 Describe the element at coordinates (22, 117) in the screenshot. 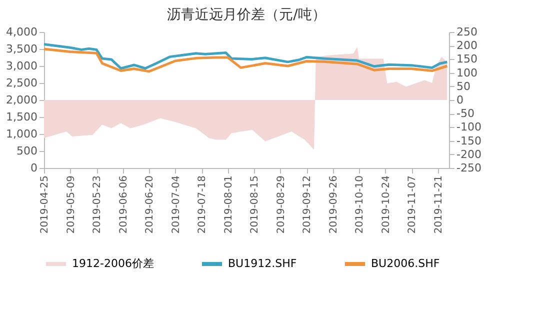

I see `y-tick-label: 1,500` at that location.